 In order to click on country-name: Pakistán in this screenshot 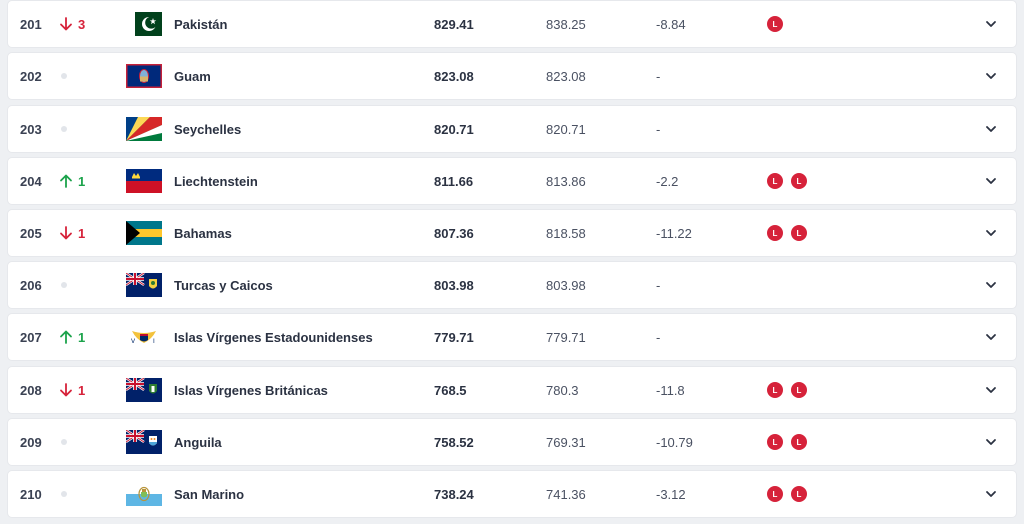, I will do `click(201, 24)`.